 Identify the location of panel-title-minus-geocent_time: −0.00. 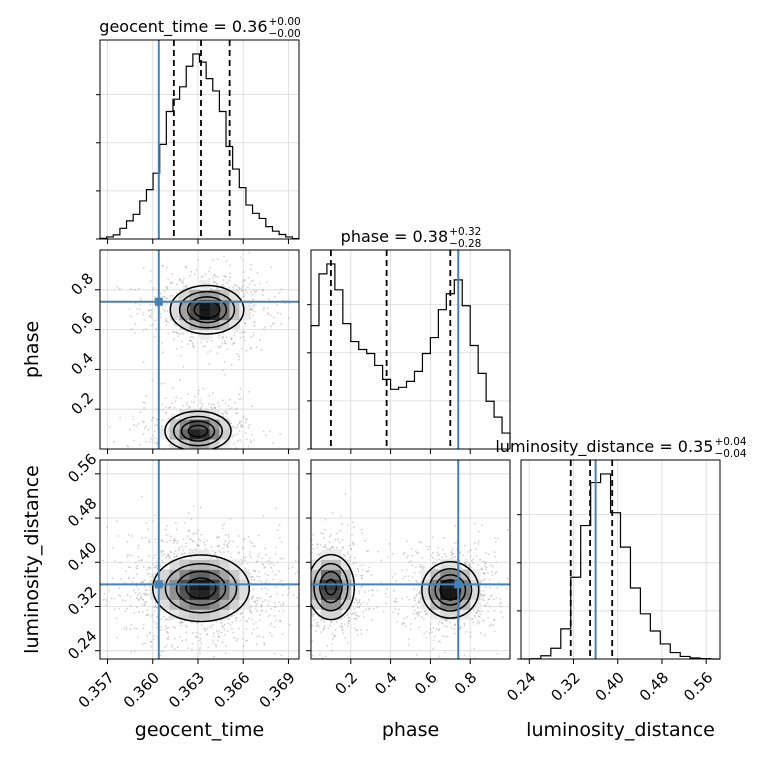
(285, 34).